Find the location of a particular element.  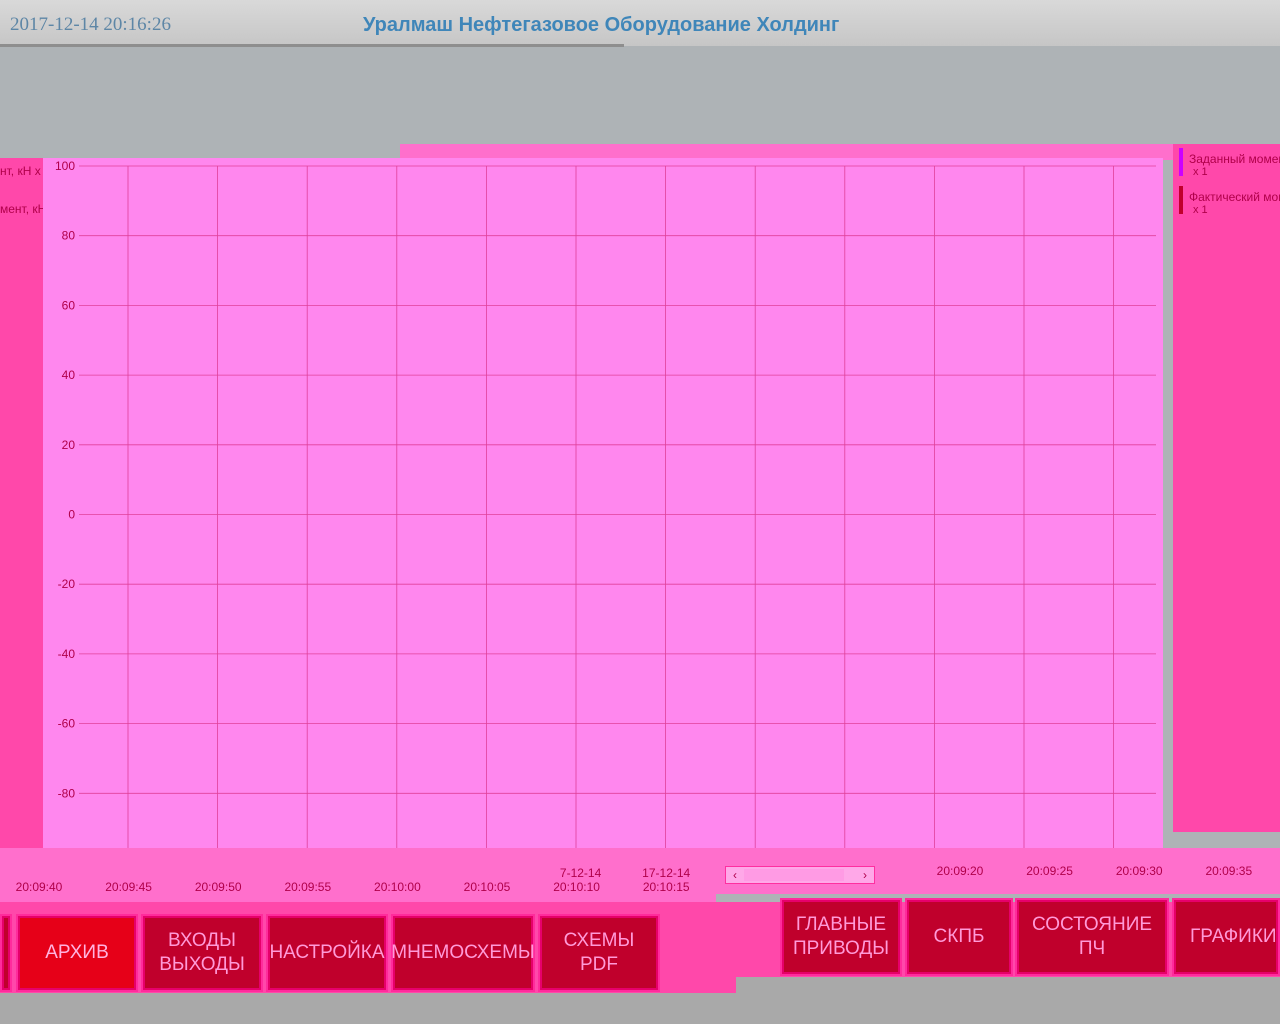

x-tick-label: 20:09:20 is located at coordinates (960, 871).